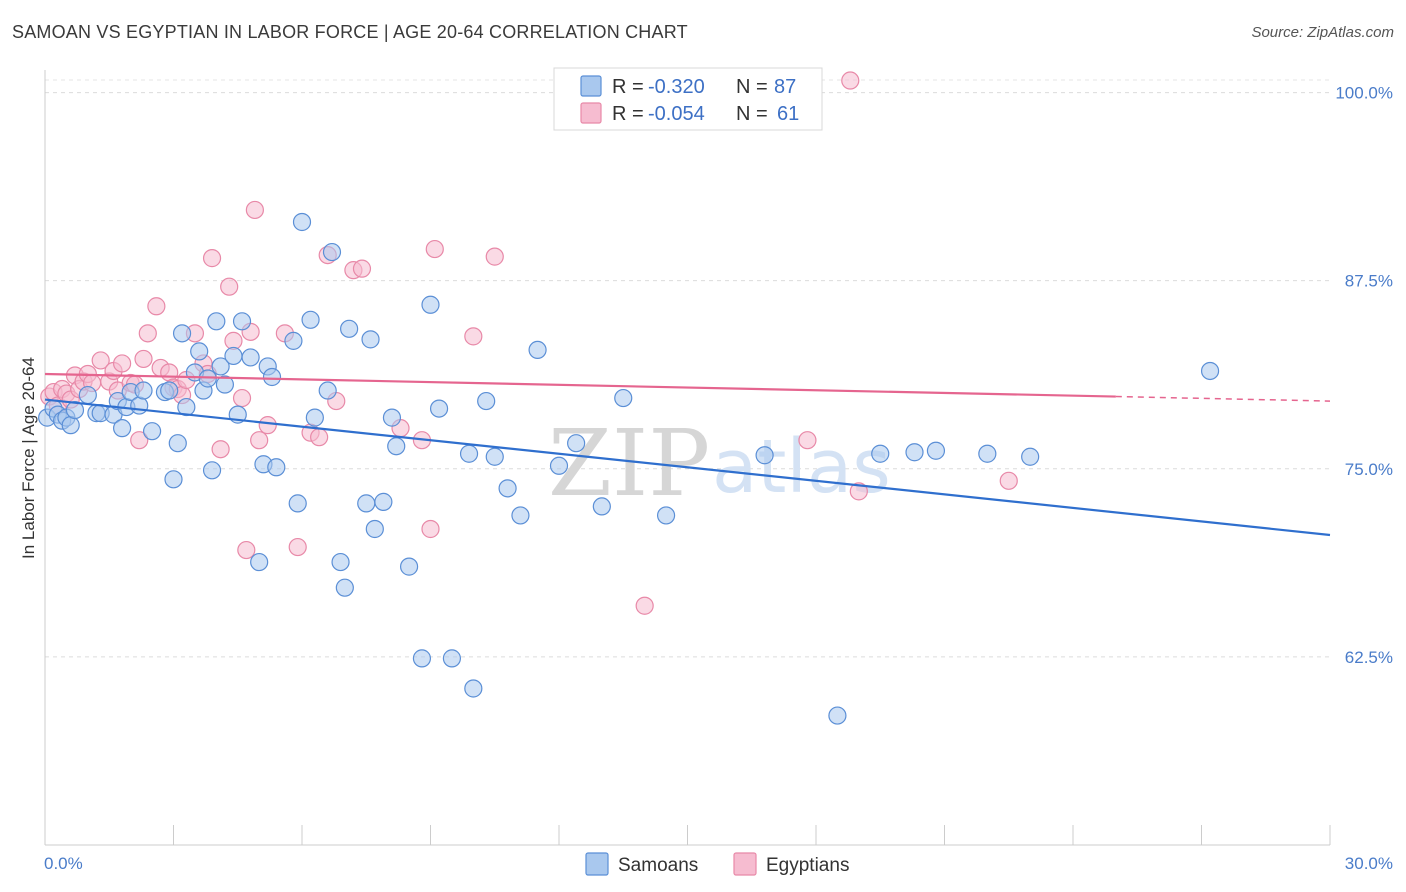  I want to click on bottom-legend-swatch-egyptians, so click(745, 864).